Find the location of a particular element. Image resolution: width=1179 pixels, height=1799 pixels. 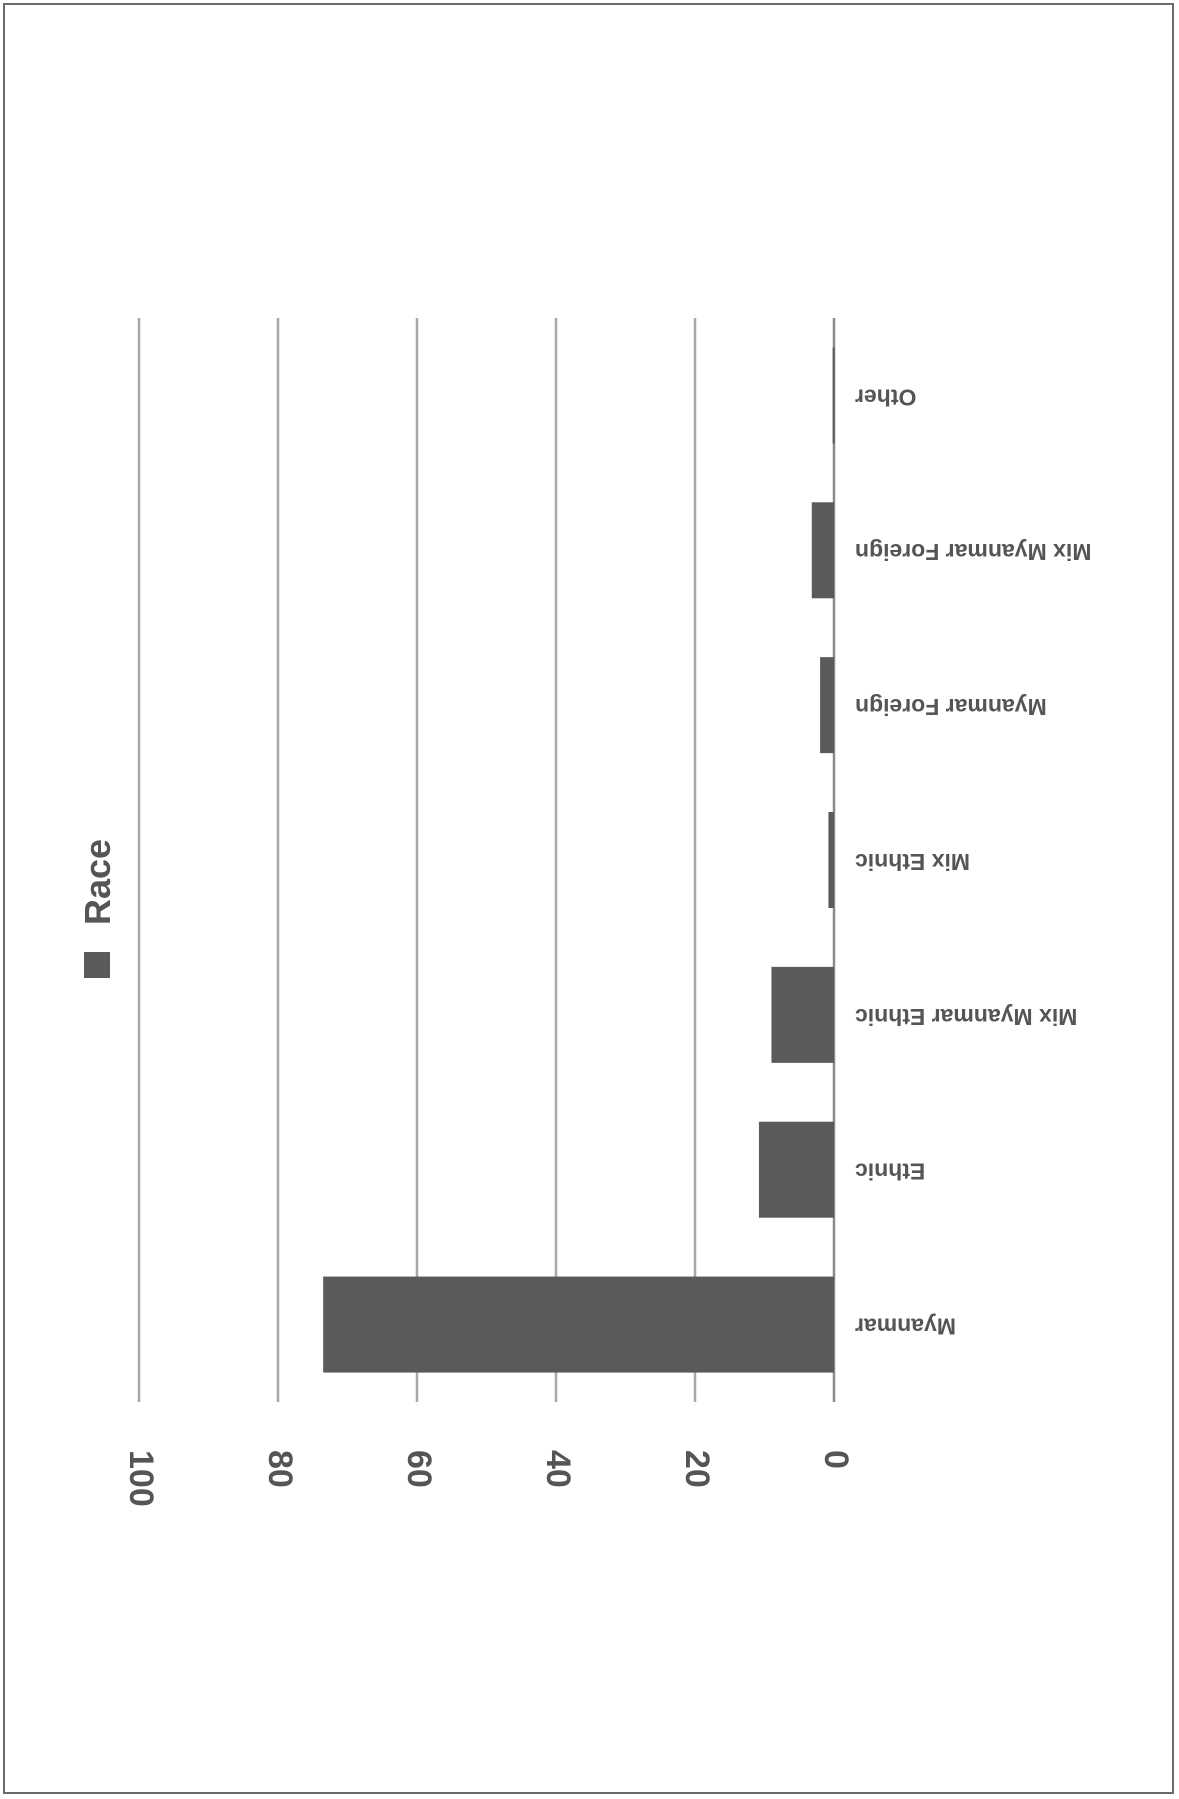

y-tick-label: 100 is located at coordinates (141, 1478).